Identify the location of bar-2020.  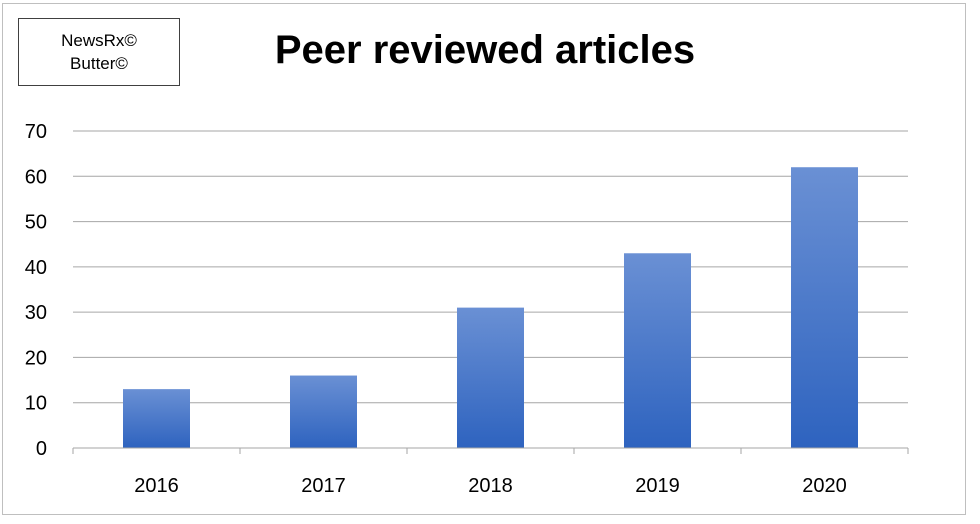
(824, 307).